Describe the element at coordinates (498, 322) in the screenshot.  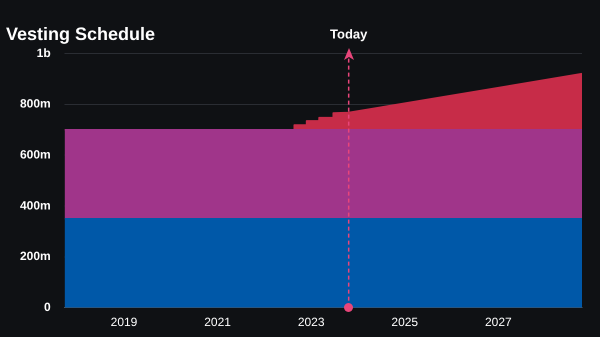
I see `x-tick-label: 2027` at that location.